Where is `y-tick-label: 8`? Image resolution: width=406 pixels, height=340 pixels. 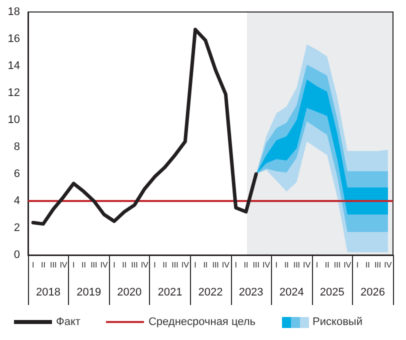
y-tick-label: 8 is located at coordinates (17, 147).